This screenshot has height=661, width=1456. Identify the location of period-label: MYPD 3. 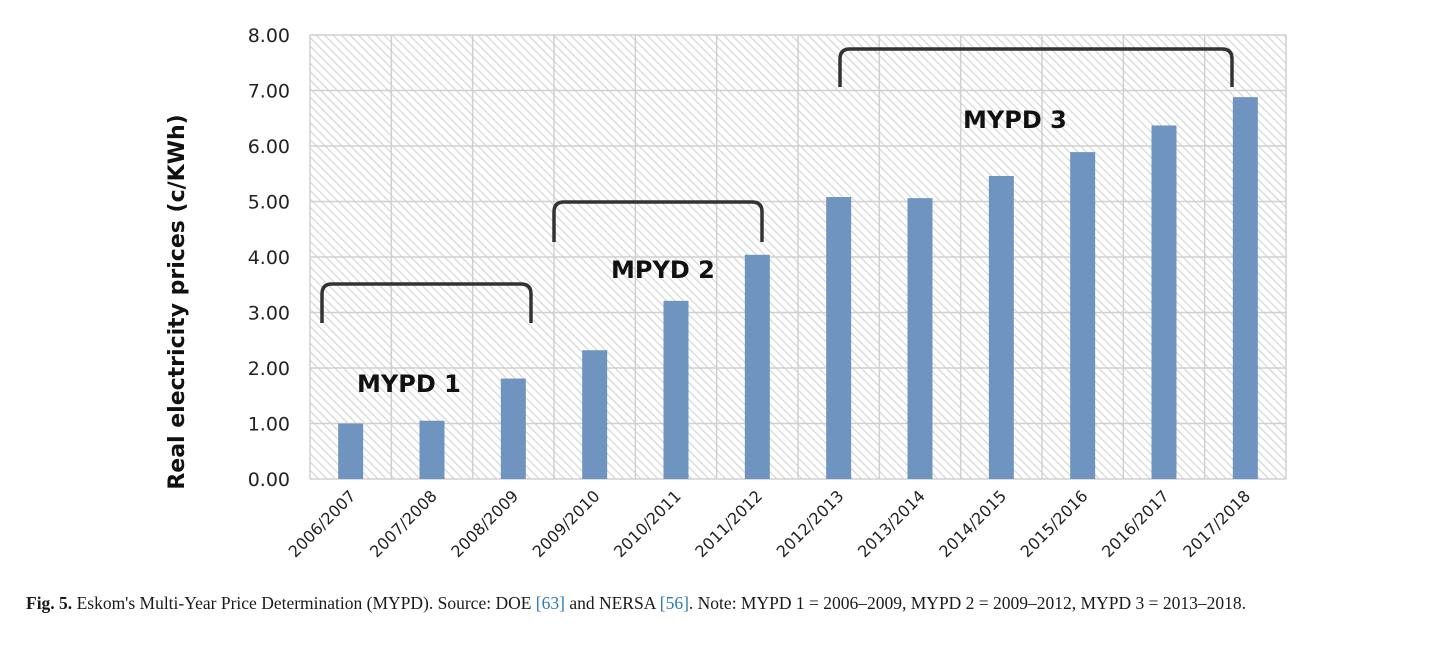
(1015, 120).